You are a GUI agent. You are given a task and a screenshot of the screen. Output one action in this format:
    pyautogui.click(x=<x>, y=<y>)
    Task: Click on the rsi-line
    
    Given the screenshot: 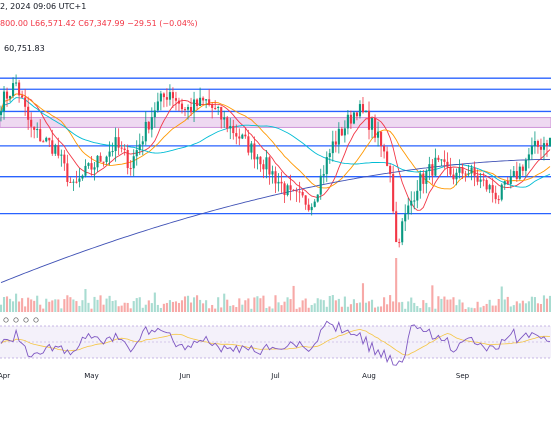 What is the action you would take?
    pyautogui.click(x=275, y=343)
    